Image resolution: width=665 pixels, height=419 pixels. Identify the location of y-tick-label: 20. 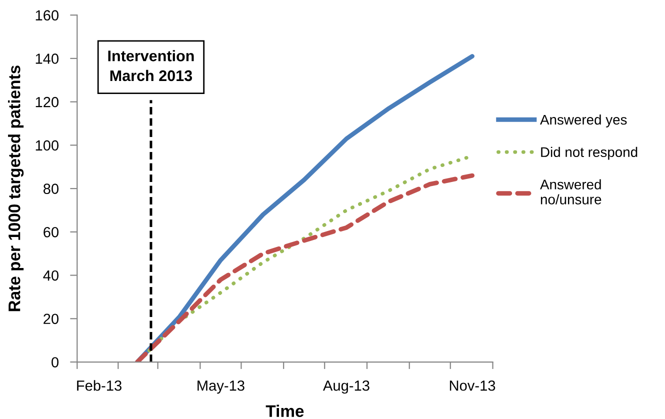
(51, 319).